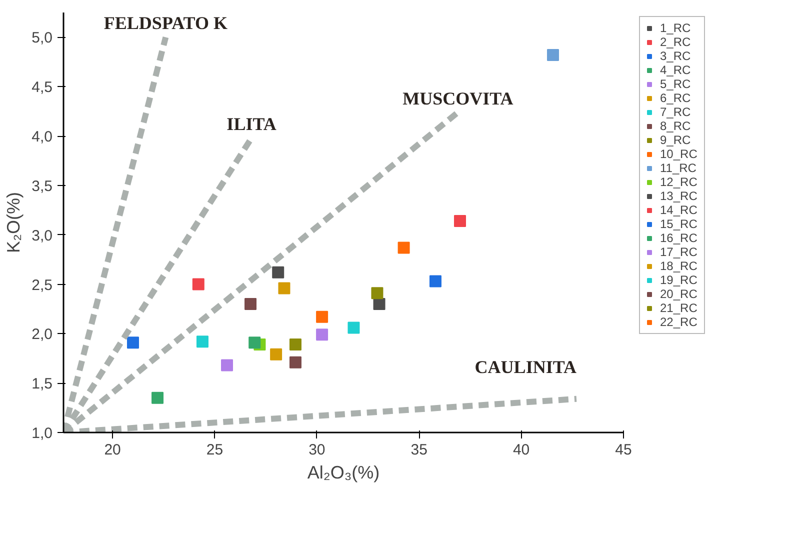 The width and height of the screenshot is (786, 545). What do you see at coordinates (42, 87) in the screenshot?
I see `y-tick-label: 4,5` at bounding box center [42, 87].